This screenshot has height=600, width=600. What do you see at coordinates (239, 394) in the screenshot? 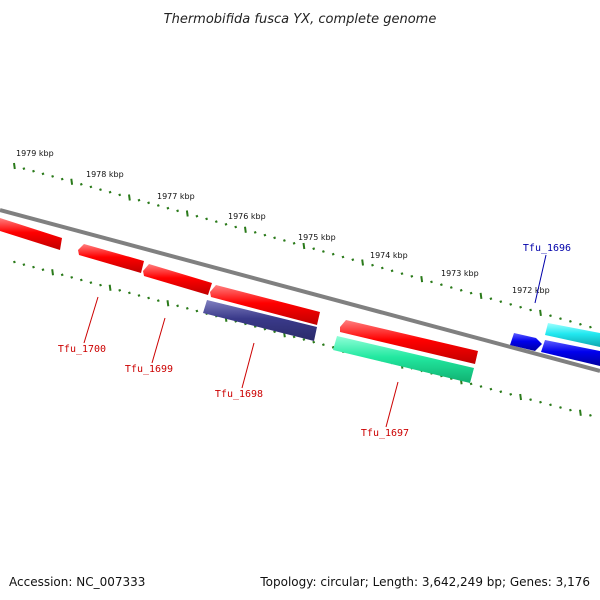
I see `gene-label-tfu-1698: Tfu_1698` at bounding box center [239, 394].